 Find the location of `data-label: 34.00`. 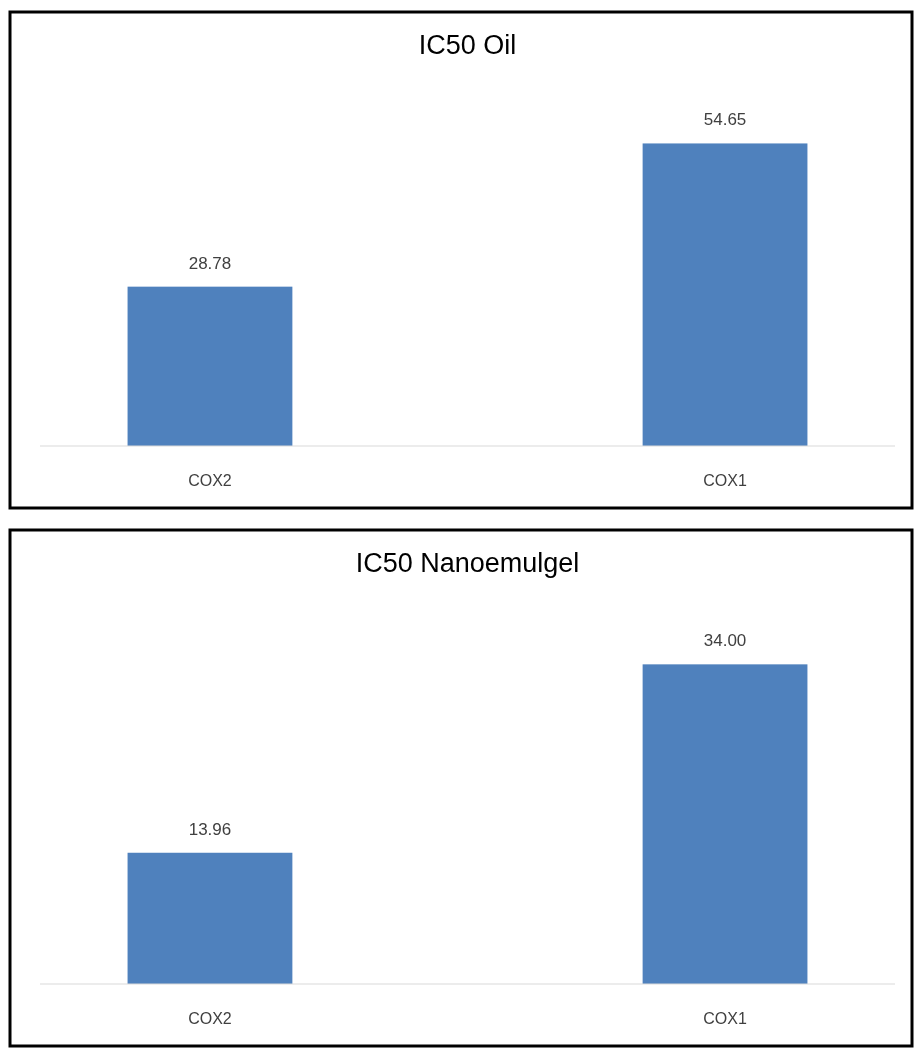

data-label: 34.00 is located at coordinates (725, 641).